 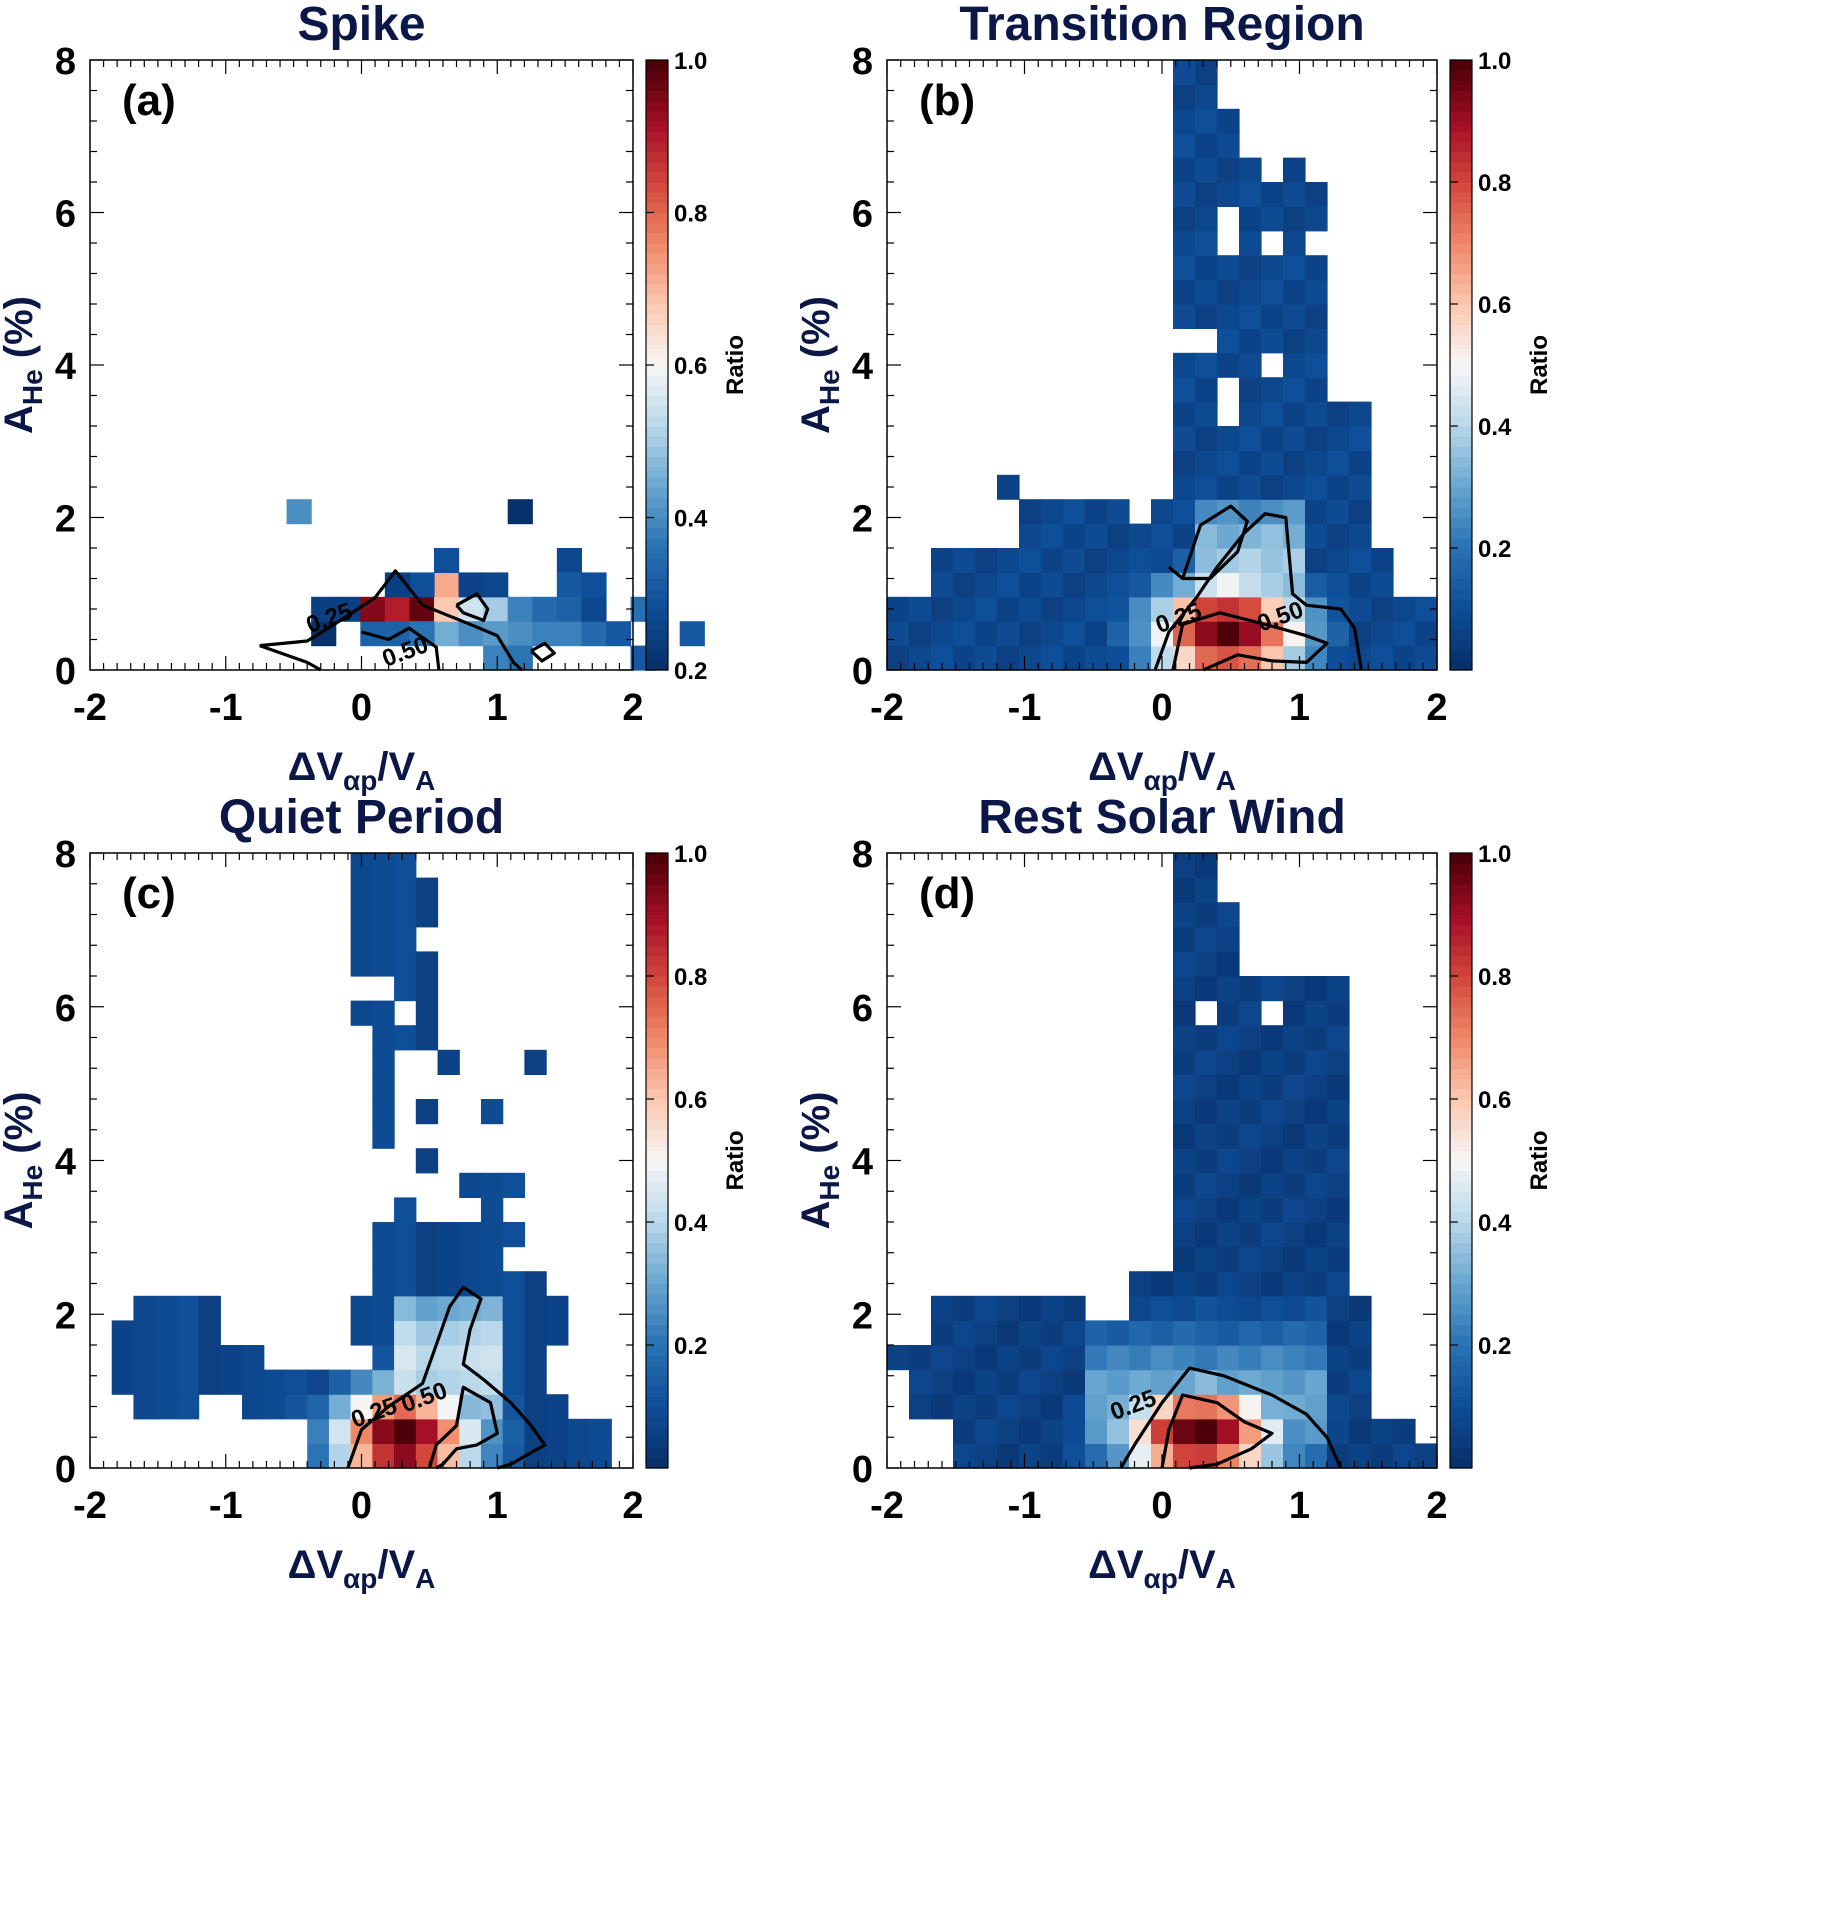 I want to click on x-tick-label: -2, so click(x=887, y=708).